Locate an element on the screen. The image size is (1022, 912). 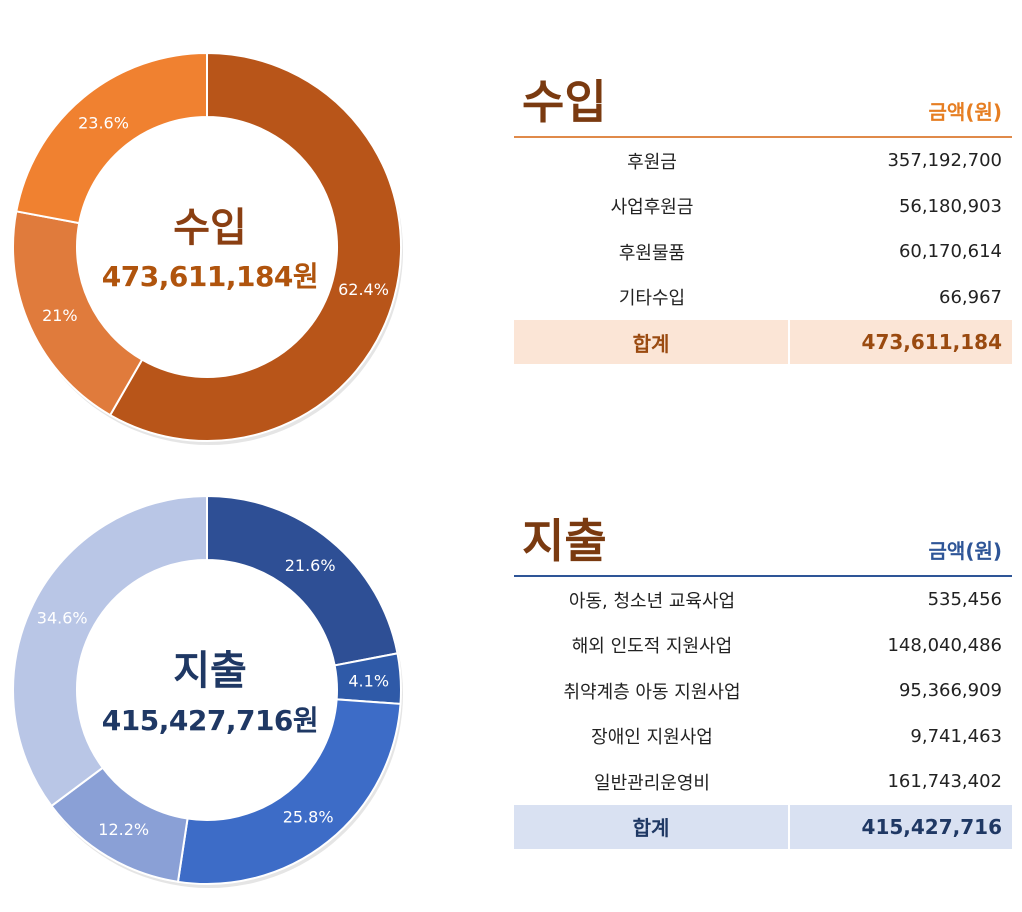
row-amount: 9,741,463 is located at coordinates (956, 736).